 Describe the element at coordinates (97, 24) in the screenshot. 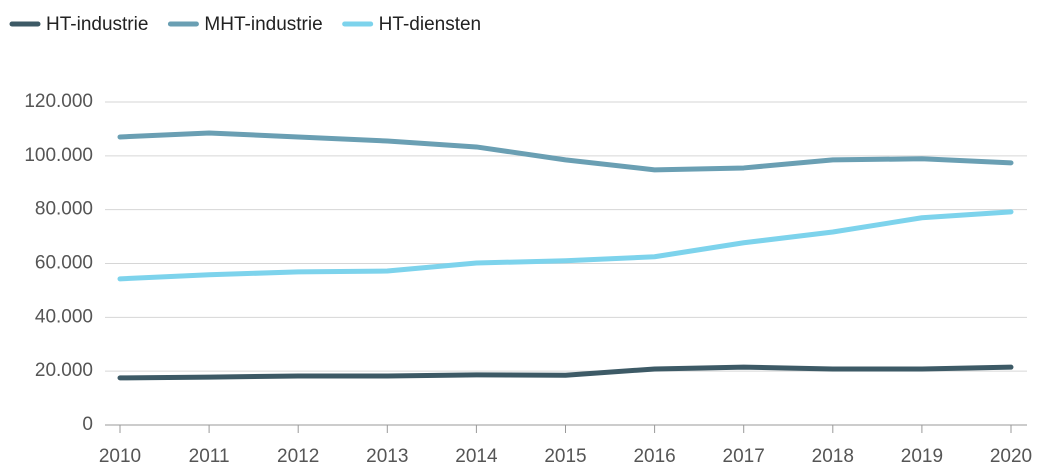

I see `legend-label: HT-industrie` at that location.